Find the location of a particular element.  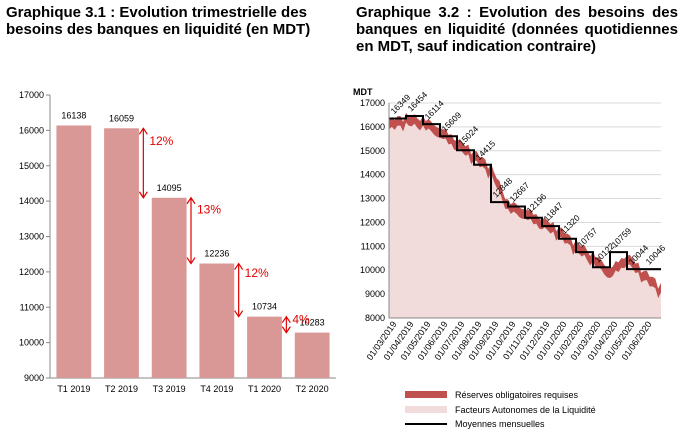

chart1-x-tick-label: T3 2019 is located at coordinates (169, 389).